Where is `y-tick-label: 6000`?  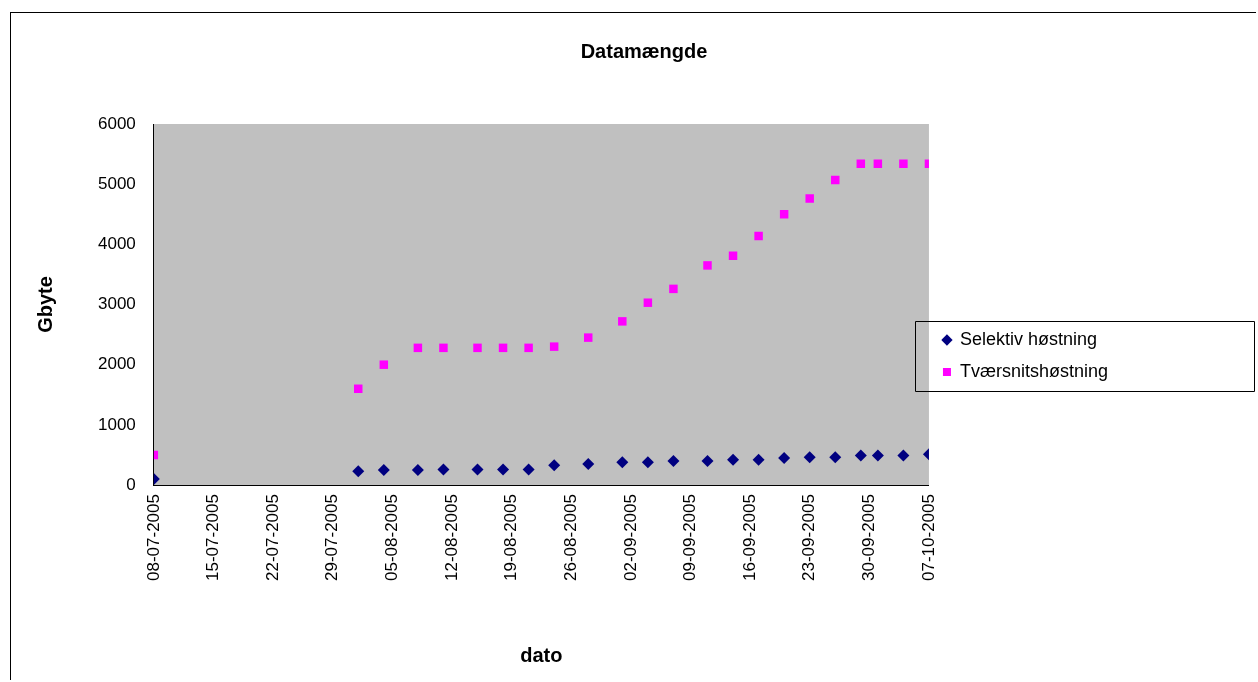
y-tick-label: 6000 is located at coordinates (116, 123).